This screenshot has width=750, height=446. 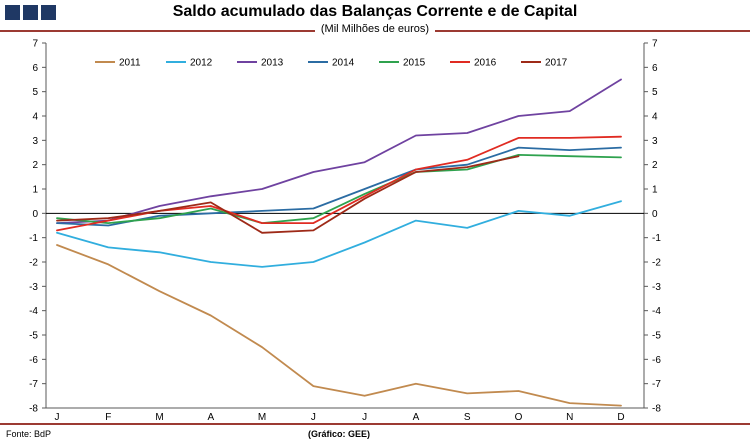 I want to click on series-line-2012, so click(x=339, y=234).